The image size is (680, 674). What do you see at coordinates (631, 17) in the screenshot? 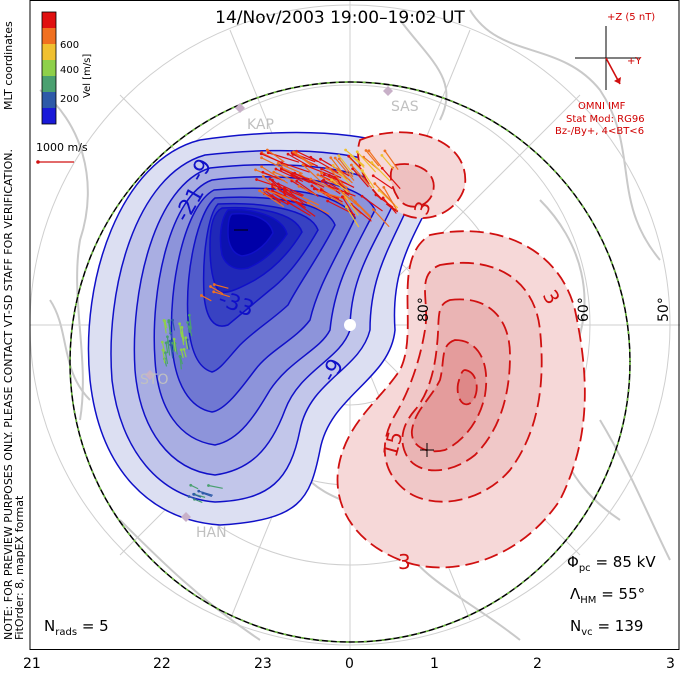
I see `imf-z-label: +Z (5 nT)` at bounding box center [631, 17].